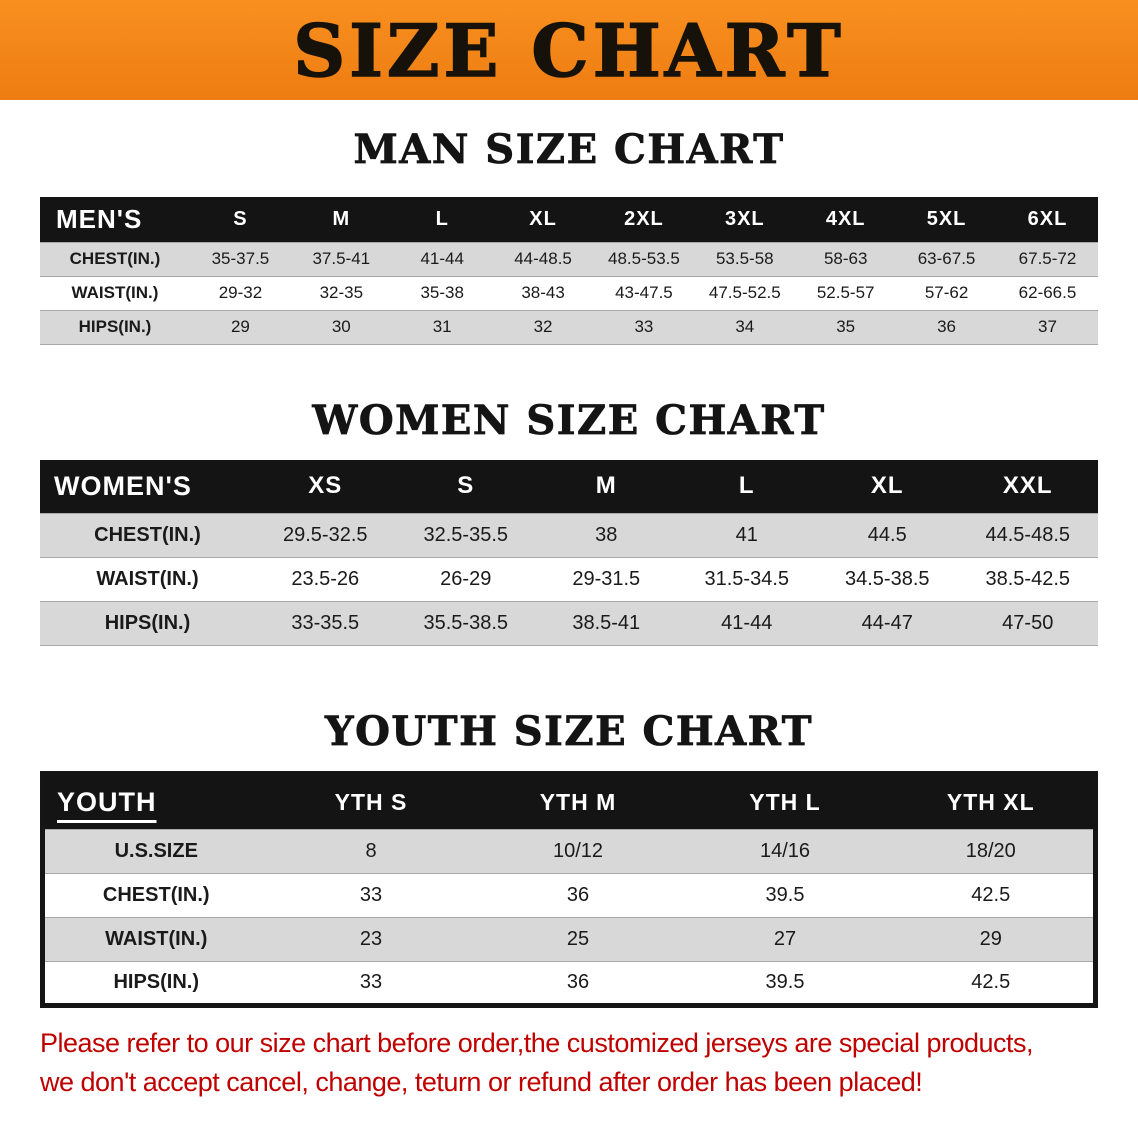 This screenshot has width=1138, height=1132. What do you see at coordinates (466, 579) in the screenshot?
I see `value-cell: 26-29` at bounding box center [466, 579].